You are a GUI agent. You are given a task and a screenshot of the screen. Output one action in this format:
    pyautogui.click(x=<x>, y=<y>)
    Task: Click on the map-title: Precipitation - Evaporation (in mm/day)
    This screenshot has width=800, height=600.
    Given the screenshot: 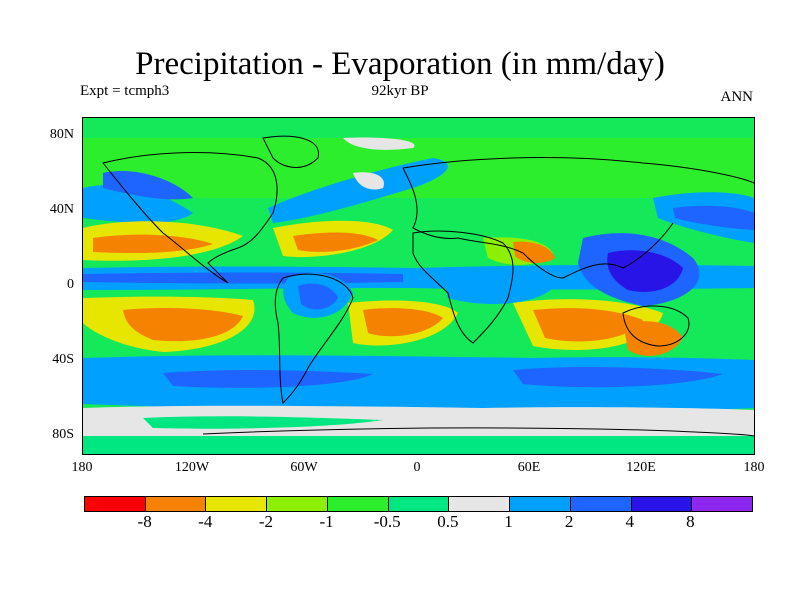 What is the action you would take?
    pyautogui.click(x=400, y=64)
    